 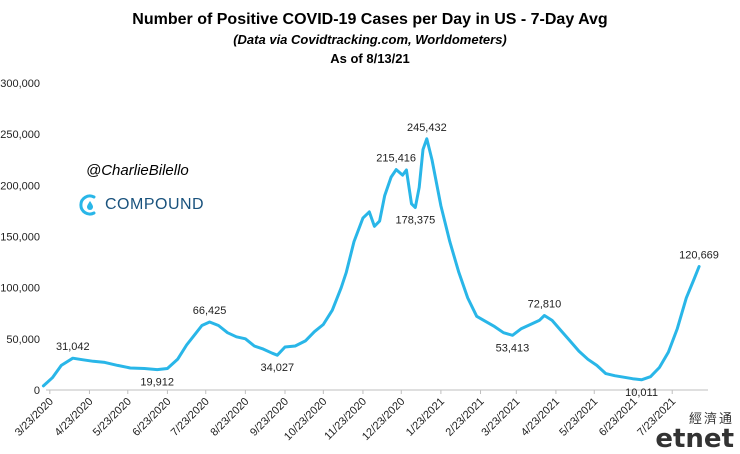 What do you see at coordinates (425, 417) in the screenshot?
I see `x-tick-label: 1/23/2021` at bounding box center [425, 417].